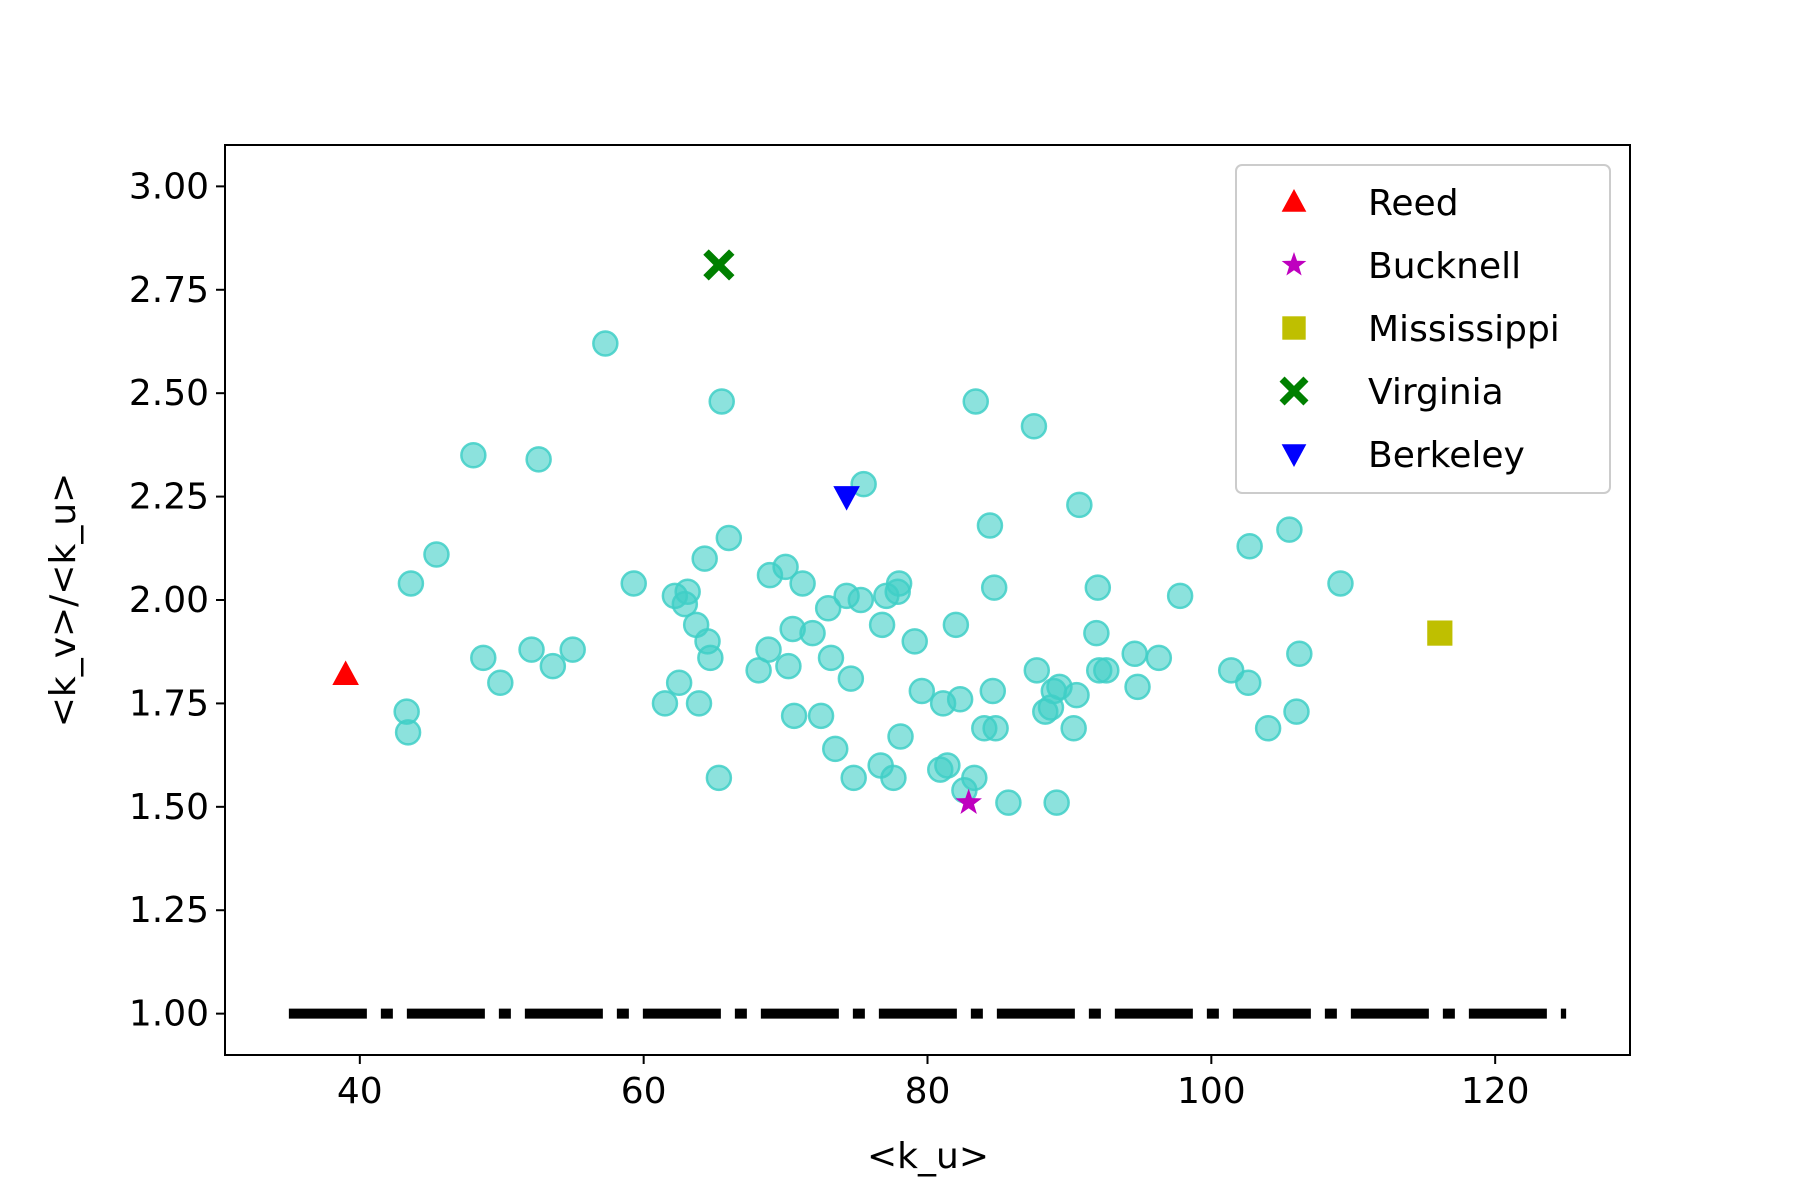  What do you see at coordinates (169, 290) in the screenshot?
I see `y-tick-label: 2.75` at bounding box center [169, 290].